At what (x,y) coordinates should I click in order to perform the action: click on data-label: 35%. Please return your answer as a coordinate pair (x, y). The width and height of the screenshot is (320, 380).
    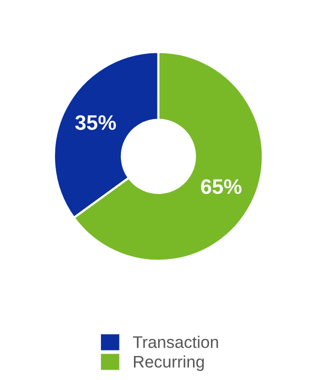
    Looking at the image, I should click on (95, 122).